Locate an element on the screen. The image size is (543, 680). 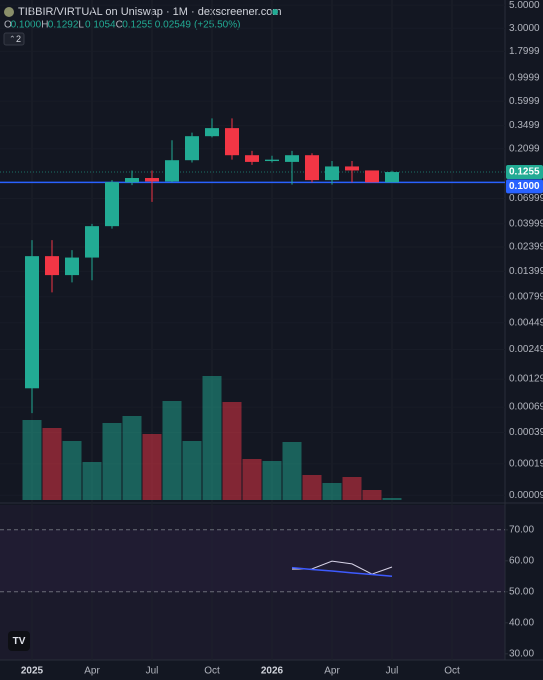
legend-value: 0.1255 is located at coordinates (137, 25).